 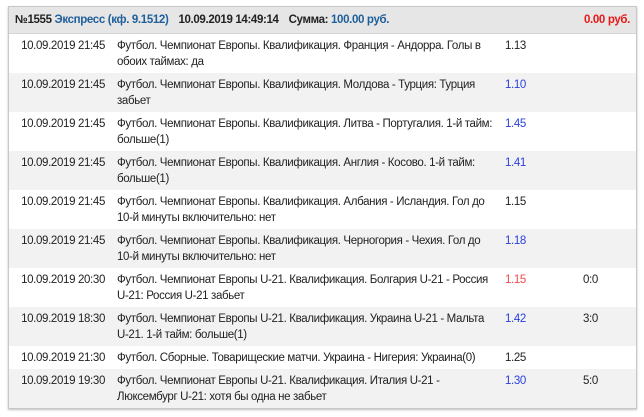 I want to click on event-odds: 1.25, so click(x=515, y=358).